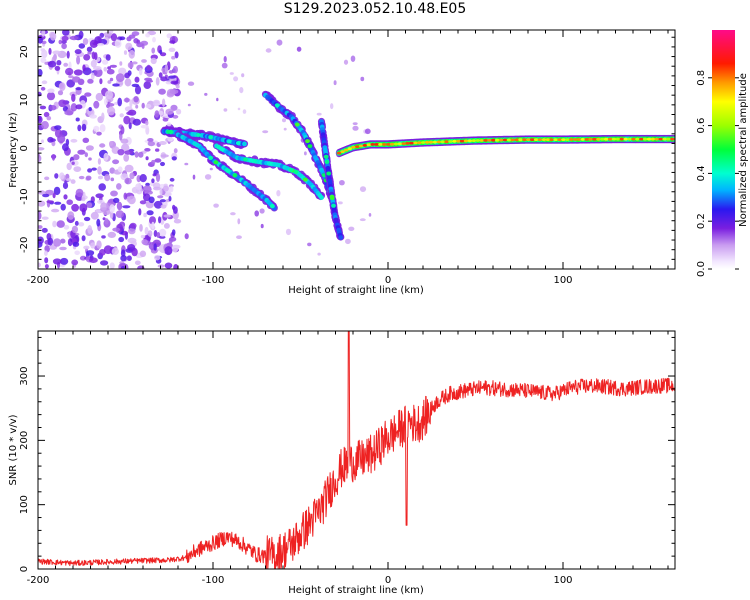  I want to click on y-tick-label: 200, so click(24, 440).